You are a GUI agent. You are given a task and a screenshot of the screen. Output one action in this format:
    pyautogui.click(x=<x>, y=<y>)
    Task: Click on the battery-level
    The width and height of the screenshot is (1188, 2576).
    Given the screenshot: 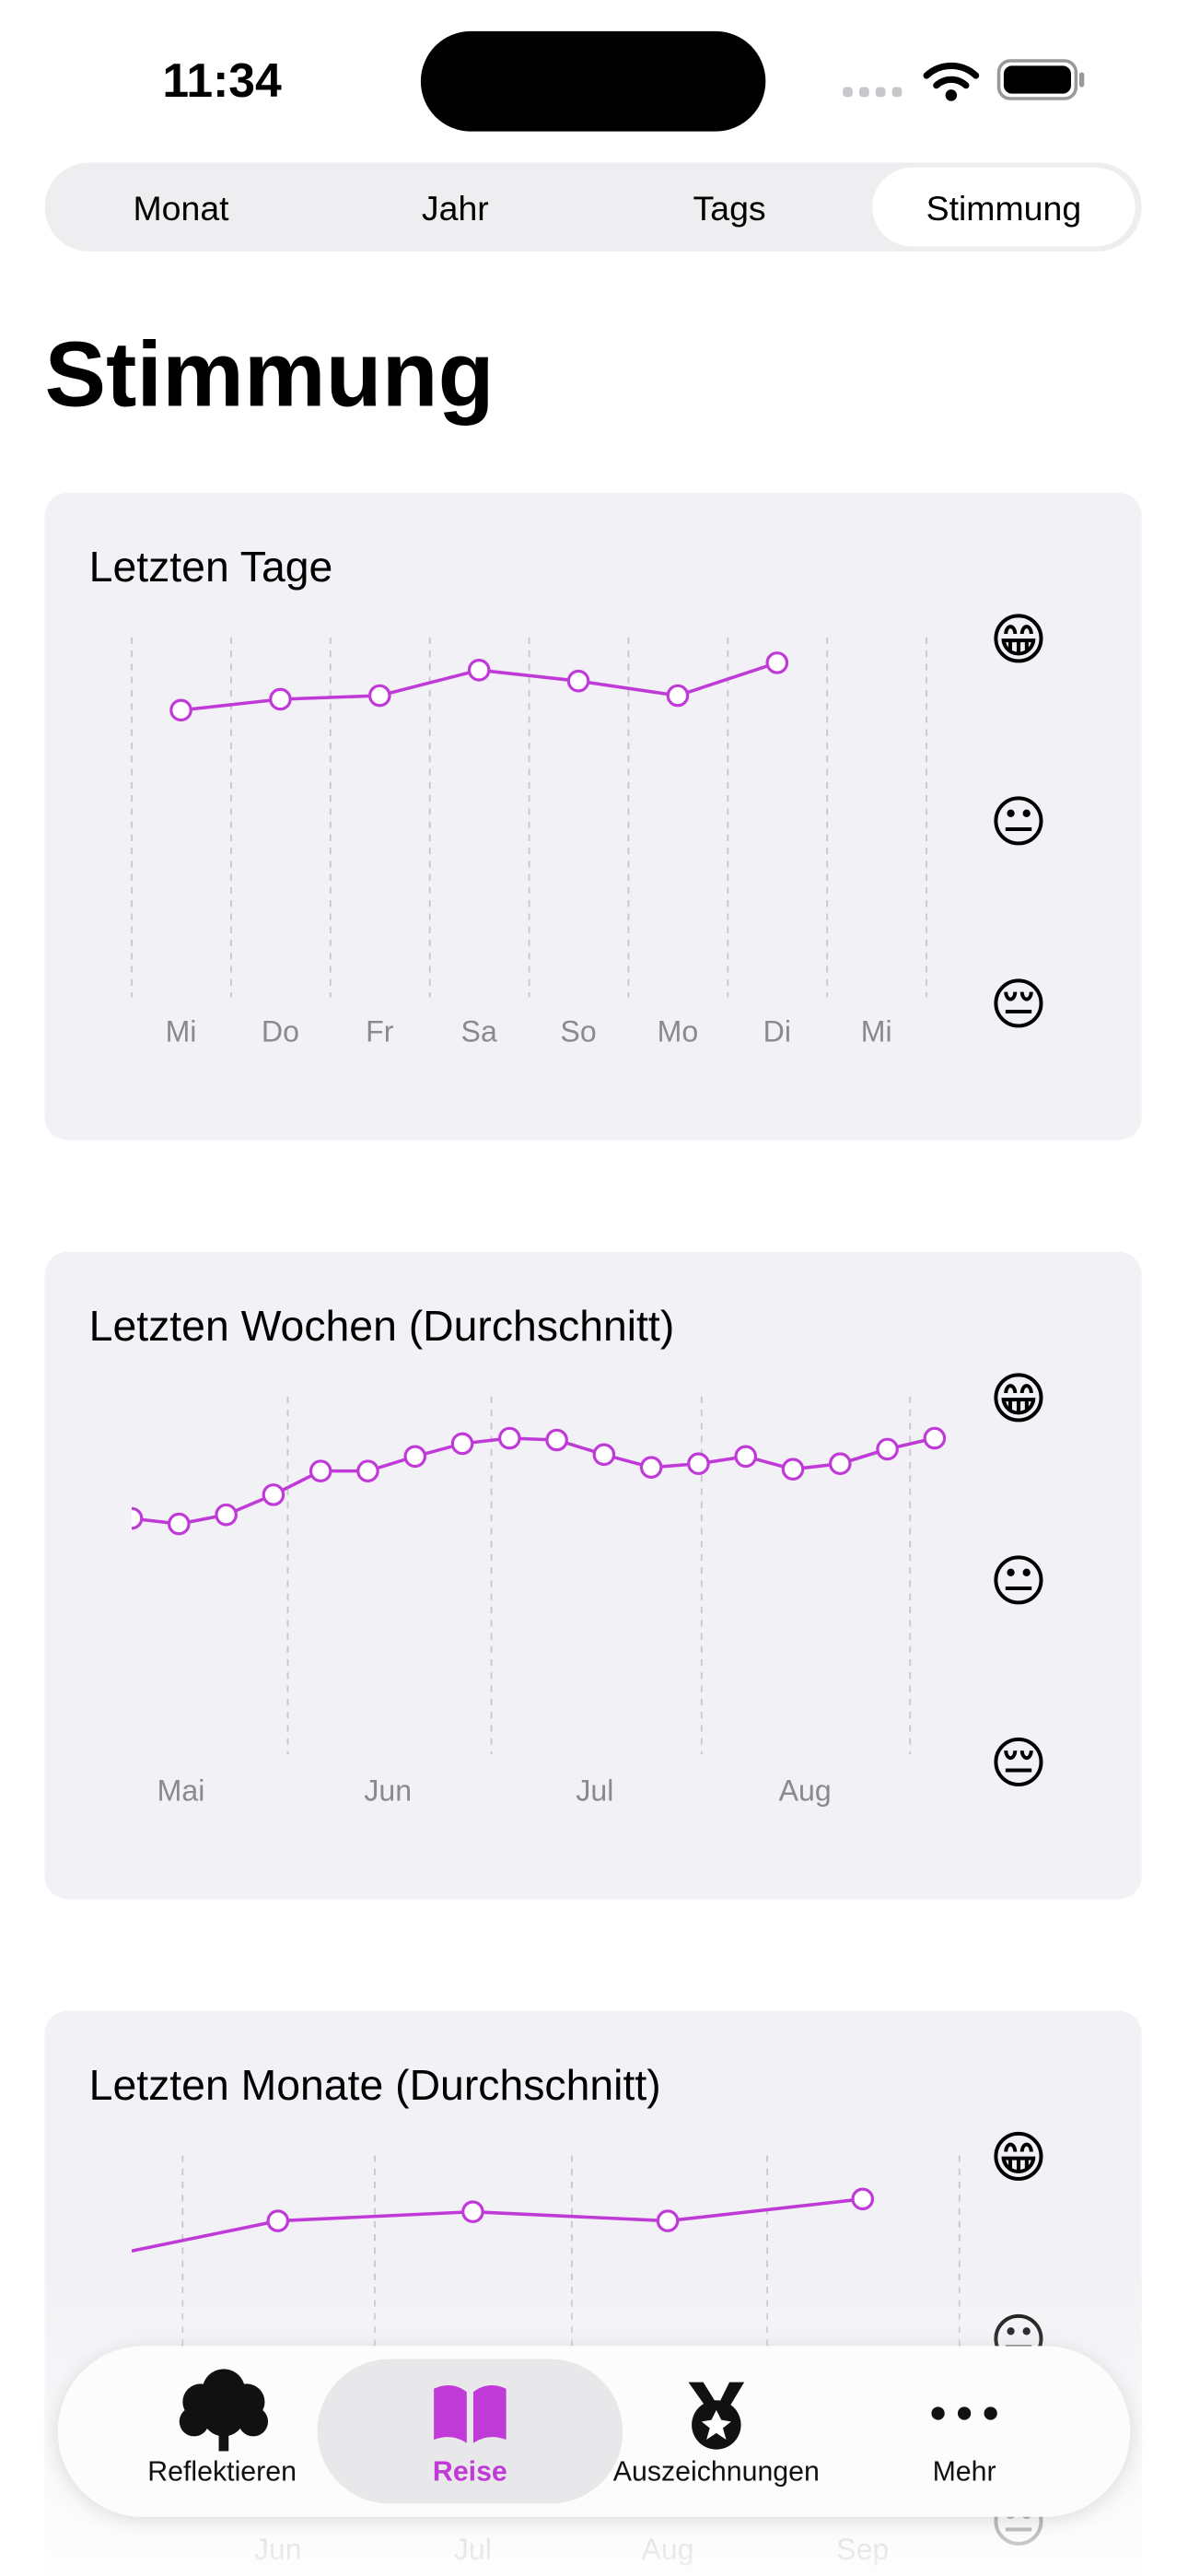 What is the action you would take?
    pyautogui.click(x=1037, y=79)
    